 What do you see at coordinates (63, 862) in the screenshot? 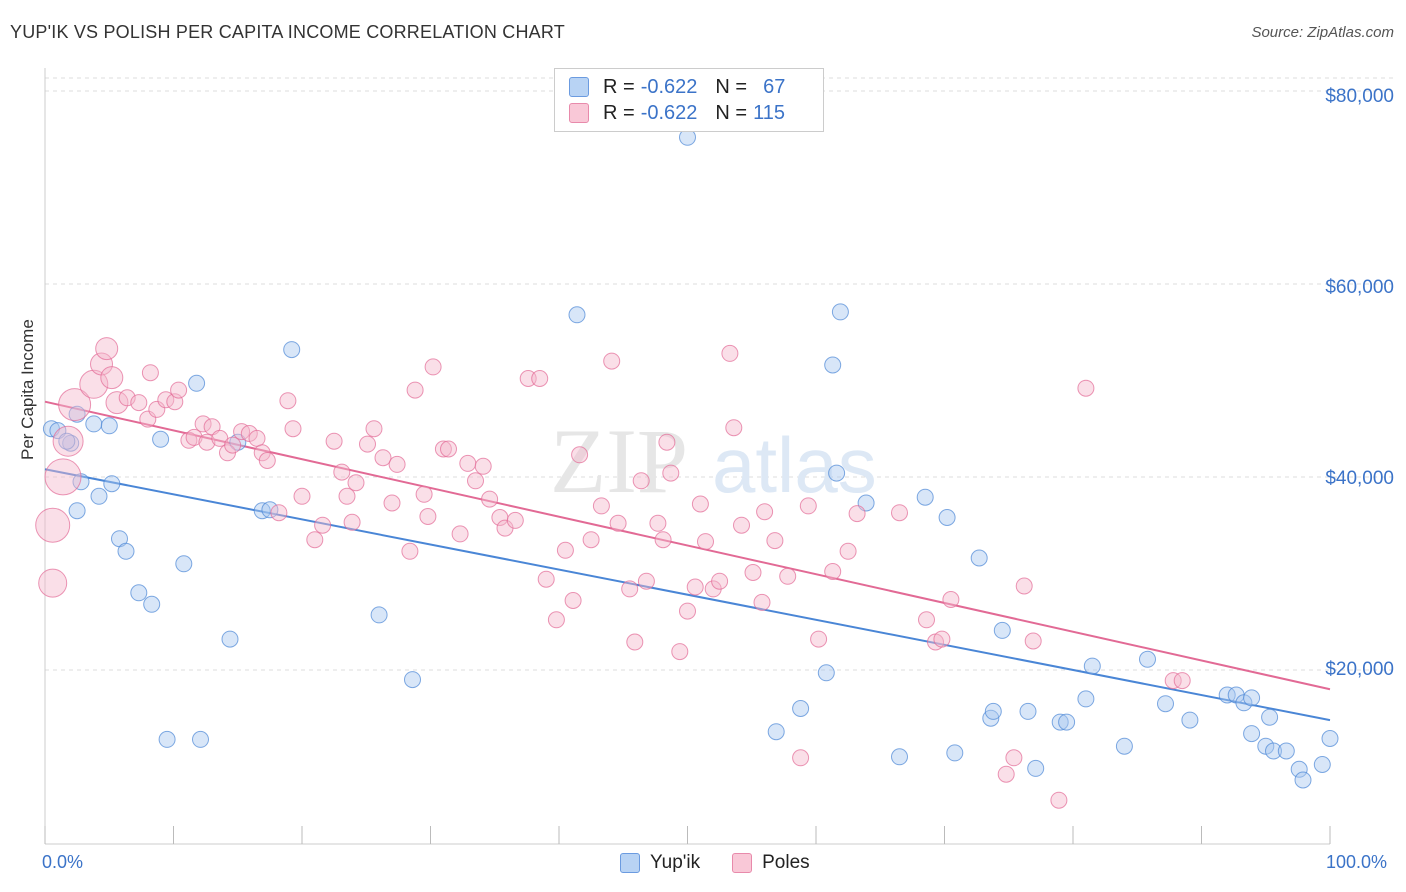
I see `x-tick-label-min: 0.0%` at bounding box center [63, 862].